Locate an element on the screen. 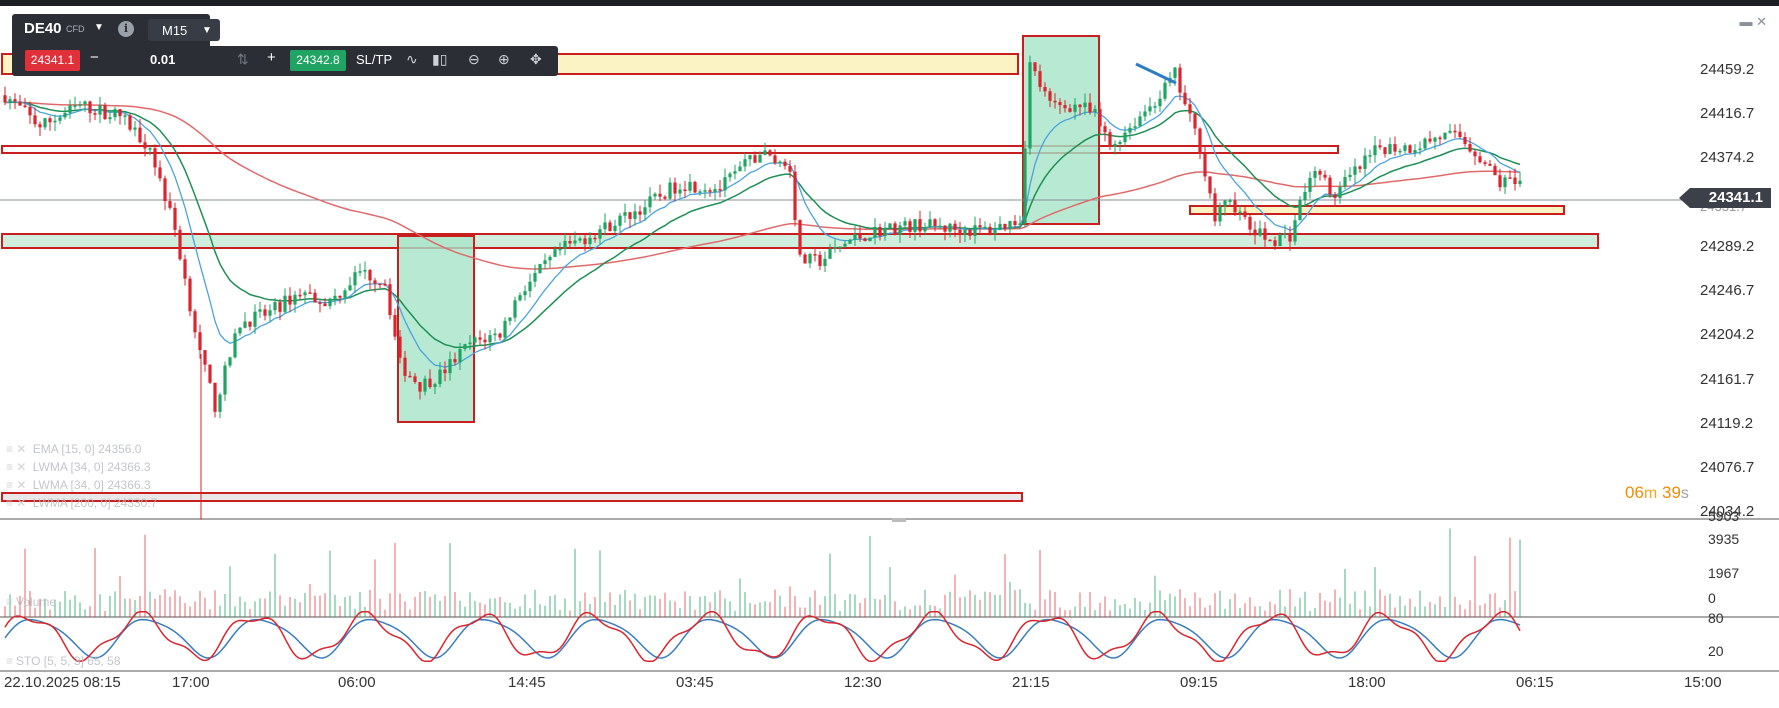 This screenshot has width=1779, height=708. swap-icon: ⇅ is located at coordinates (243, 59).